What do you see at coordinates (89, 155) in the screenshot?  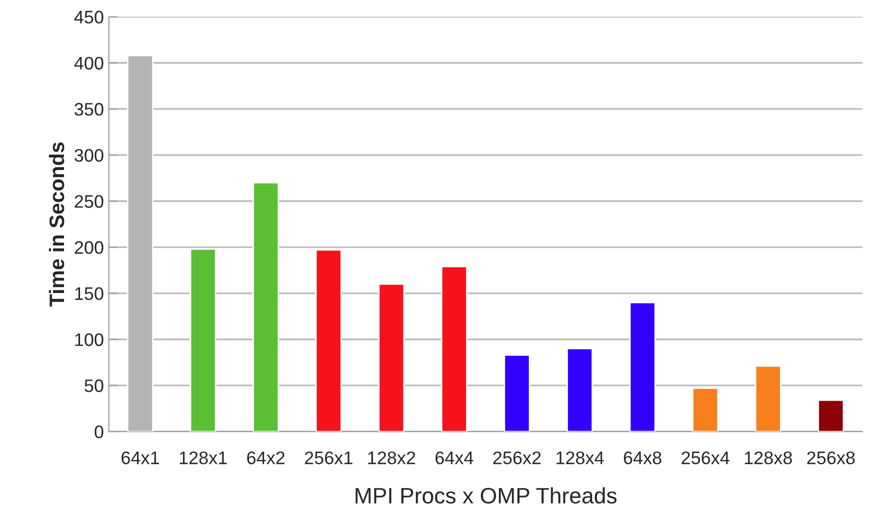 I see `y-tick-label: 300` at bounding box center [89, 155].